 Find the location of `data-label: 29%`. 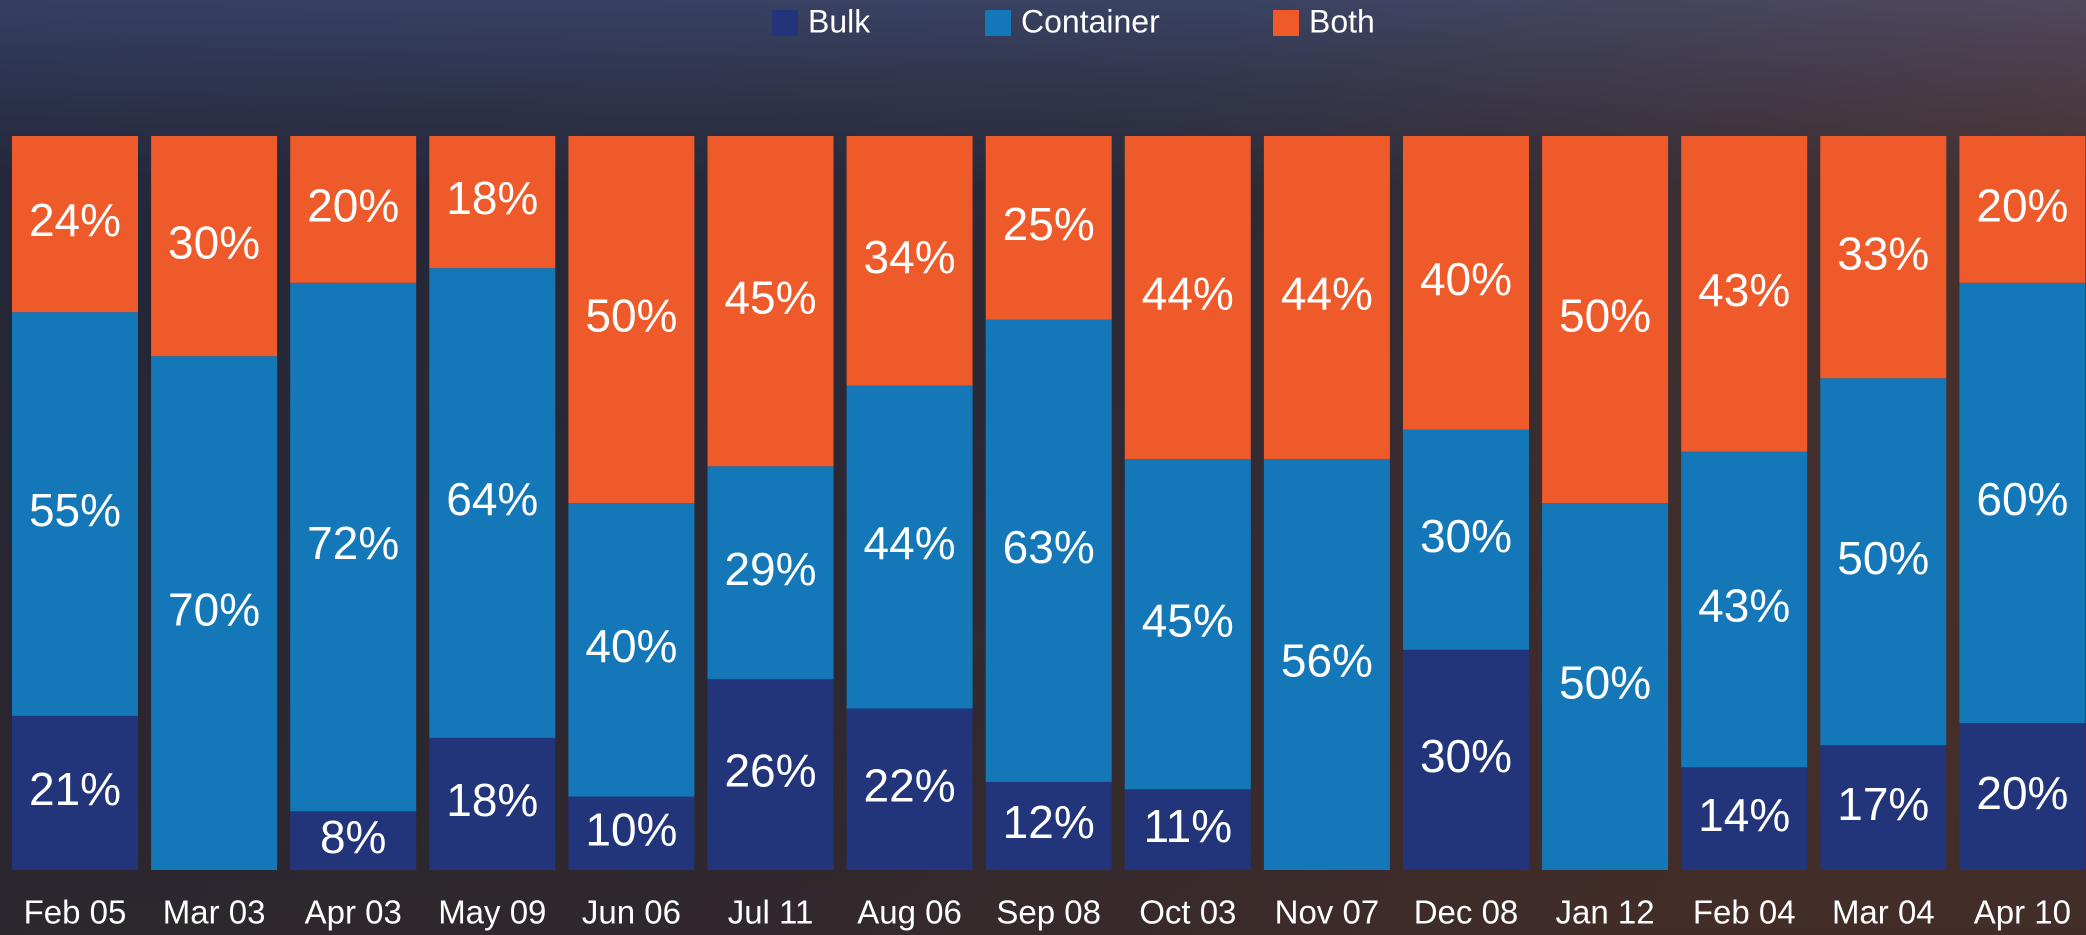

data-label: 29% is located at coordinates (770, 569).